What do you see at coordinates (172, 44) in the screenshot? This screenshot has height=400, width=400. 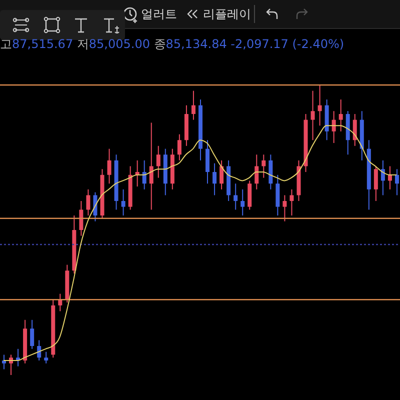 I see `text: 고87,515.67 저85,005.00 종85,134.84 -2,097.17 (-2.40%)` at bounding box center [172, 44].